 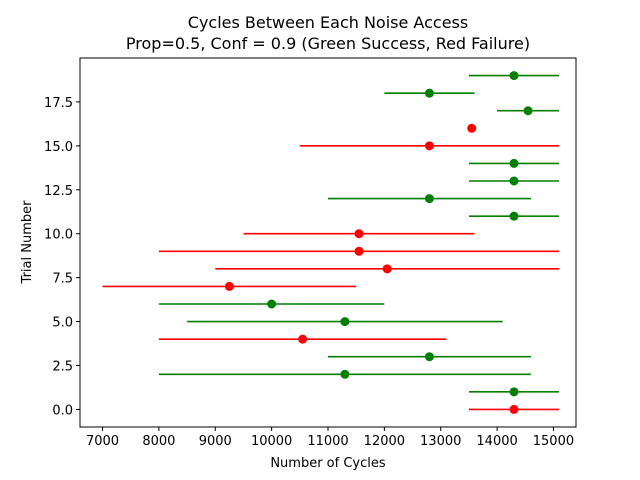 I want to click on x-tick-label: 13000, so click(x=440, y=441).